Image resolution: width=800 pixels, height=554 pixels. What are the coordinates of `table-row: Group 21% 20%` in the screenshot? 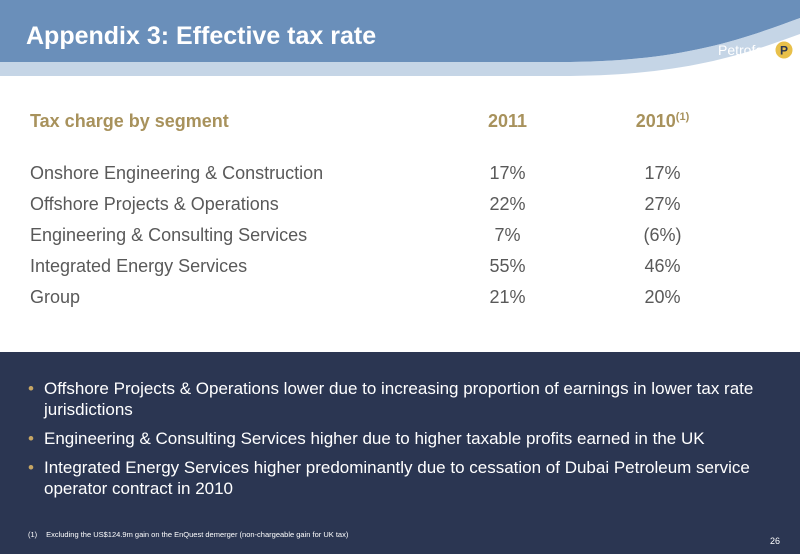 It's located at (400, 301).